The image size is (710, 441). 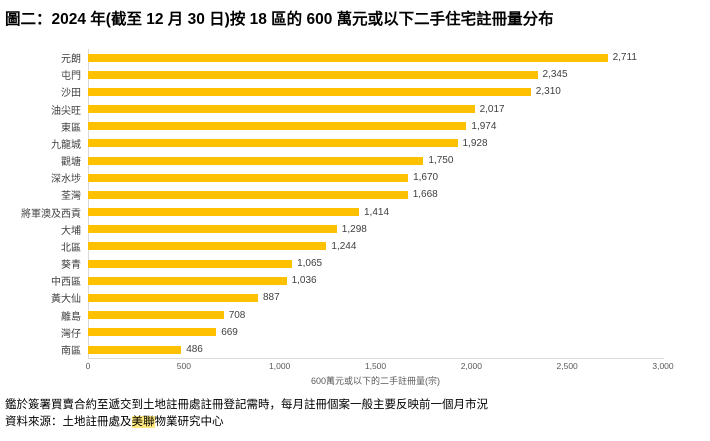 What do you see at coordinates (624, 58) in the screenshot?
I see `value-label: 2,711` at bounding box center [624, 58].